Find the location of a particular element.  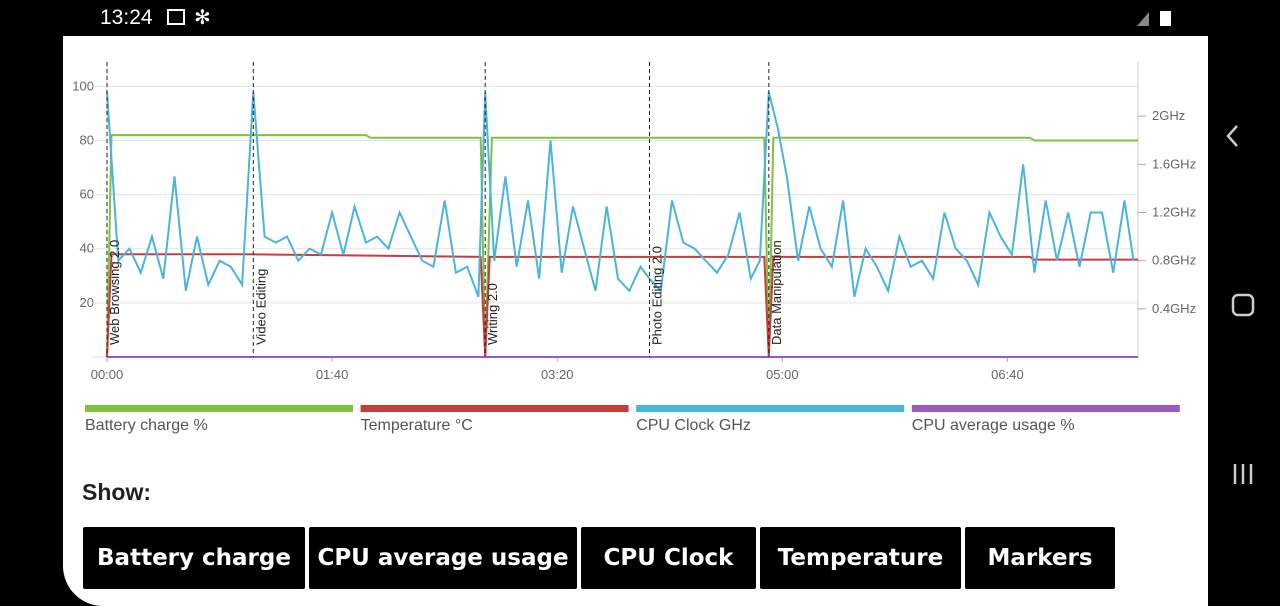

x-tick-label: 01:40 is located at coordinates (332, 374).